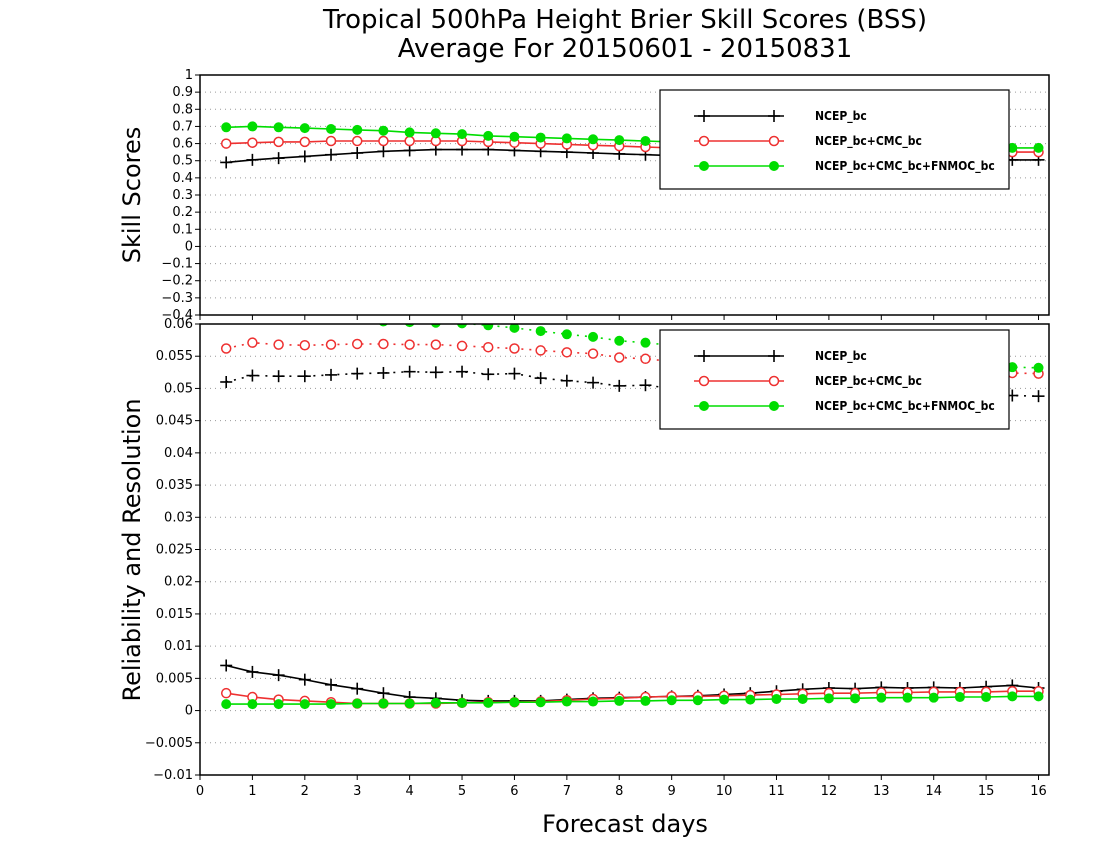  I want to click on x-tick-label: 14, so click(933, 791).